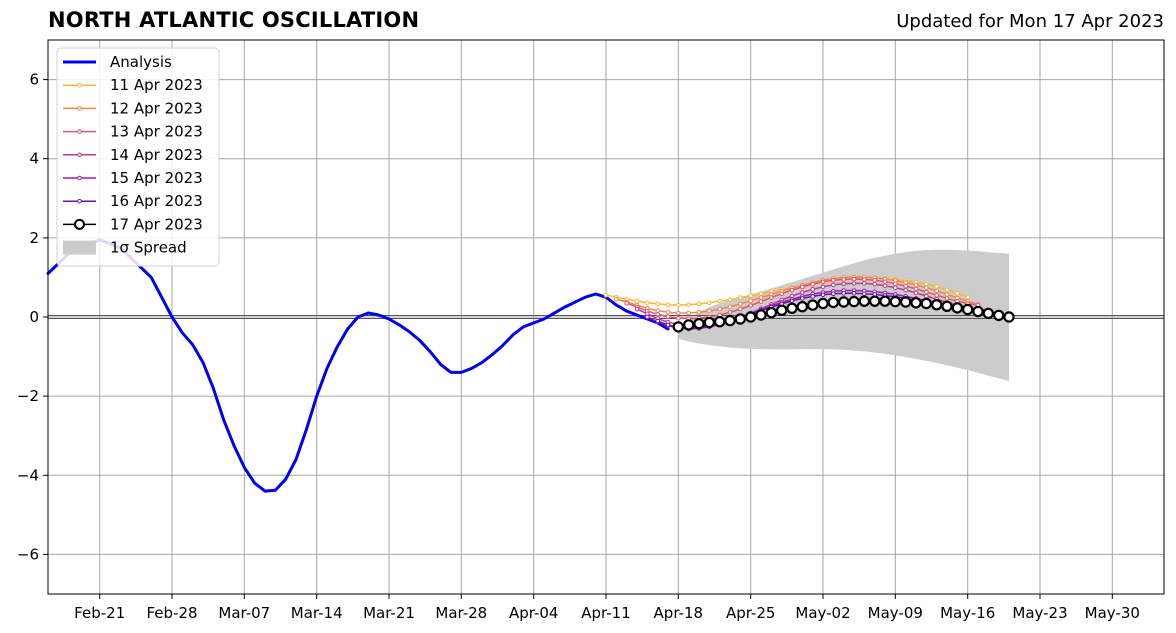  I want to click on x-tick-label: May-23, so click(1039, 613).